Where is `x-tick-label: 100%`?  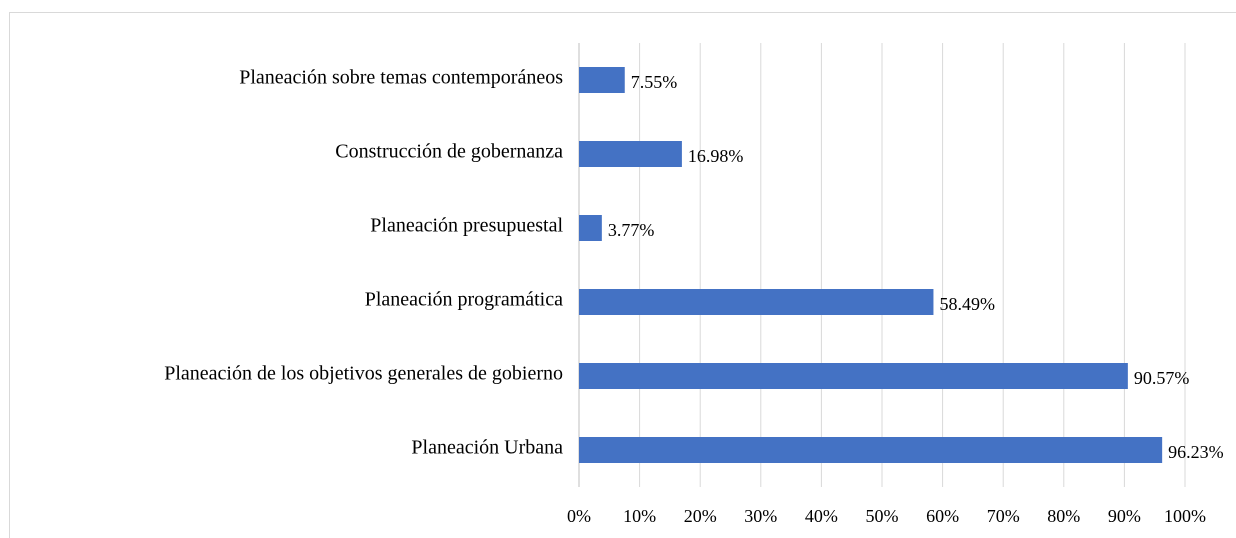
x-tick-label: 100% is located at coordinates (1185, 516).